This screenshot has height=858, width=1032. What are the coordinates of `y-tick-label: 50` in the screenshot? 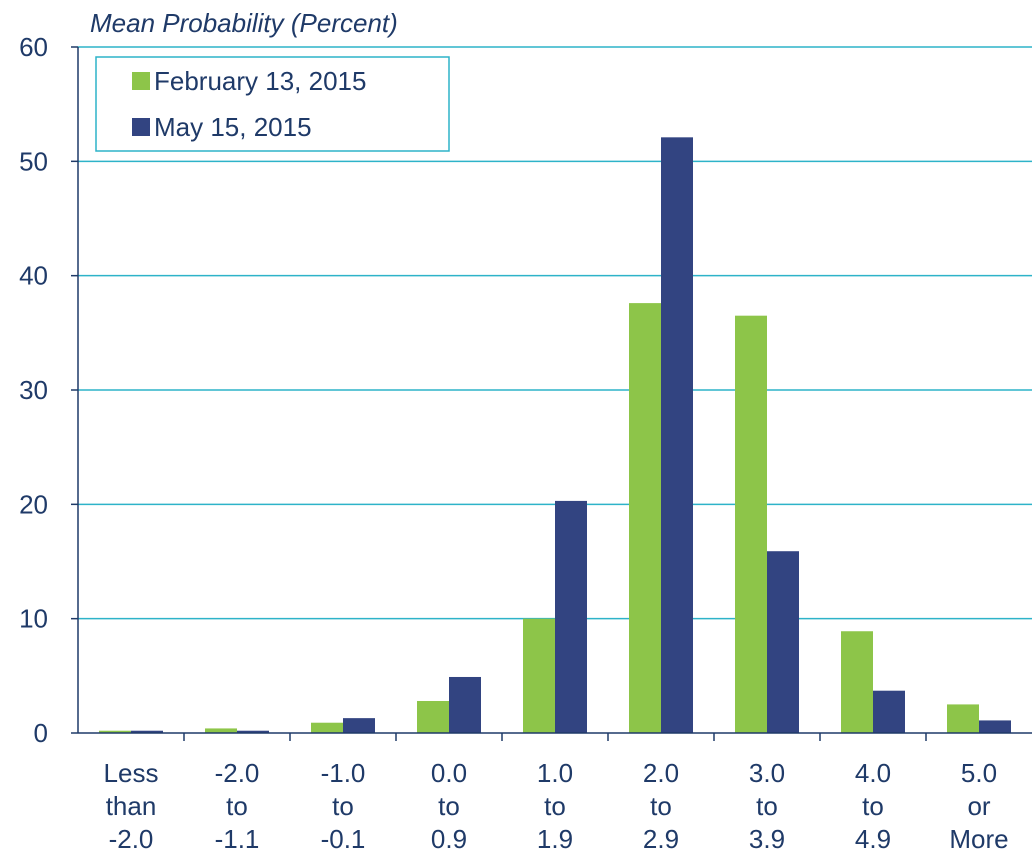 It's located at (33, 161).